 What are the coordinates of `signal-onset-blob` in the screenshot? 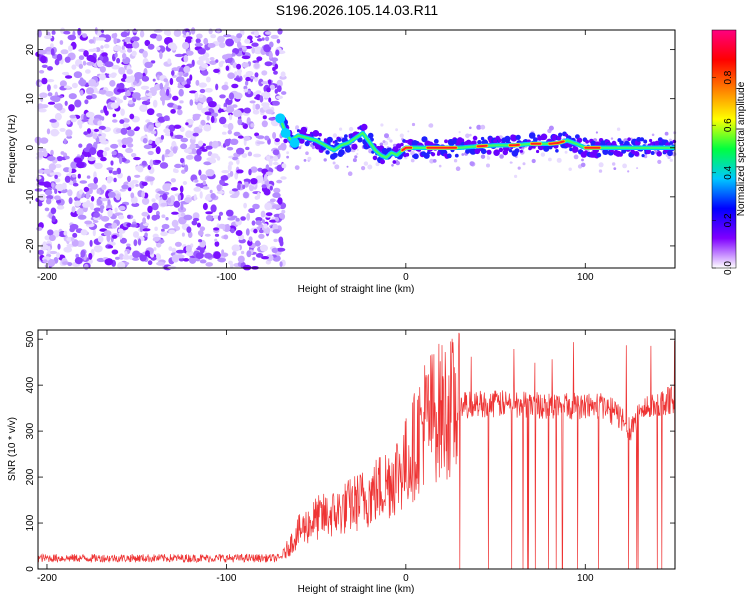 It's located at (285, 133).